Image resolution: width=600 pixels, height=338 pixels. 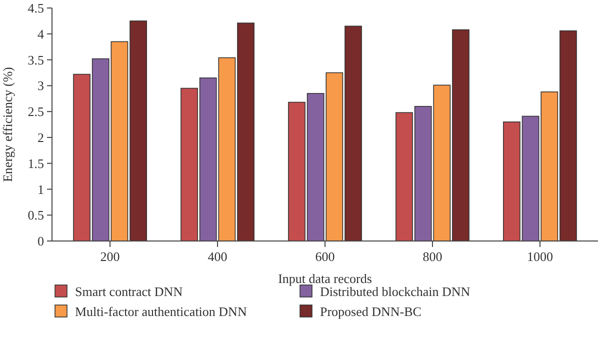 I want to click on y-tick-label: 0, so click(x=41, y=241).